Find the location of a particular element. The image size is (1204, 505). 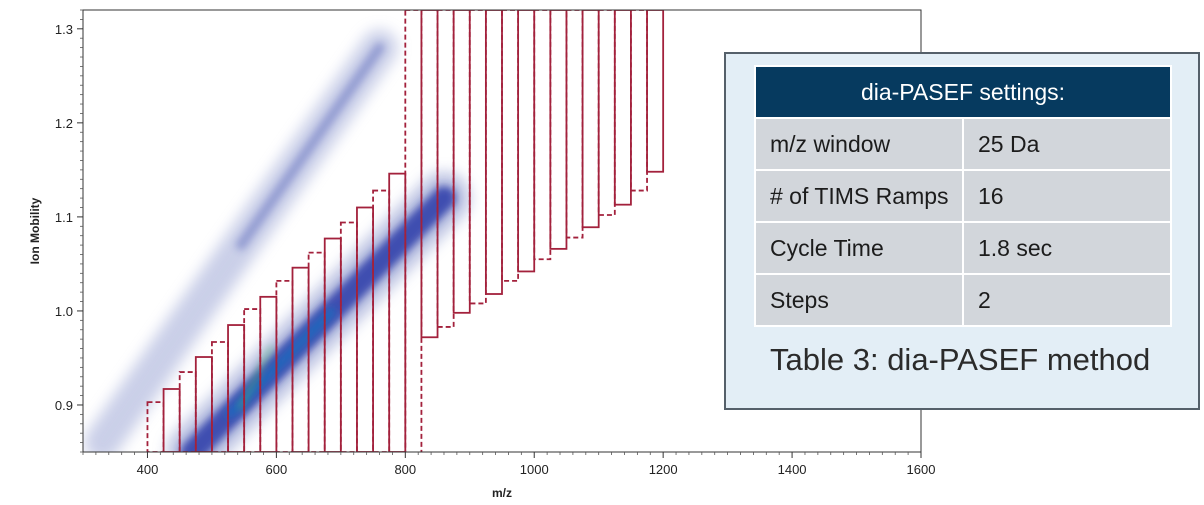

y-tick-label: 1.3 is located at coordinates (64, 29).